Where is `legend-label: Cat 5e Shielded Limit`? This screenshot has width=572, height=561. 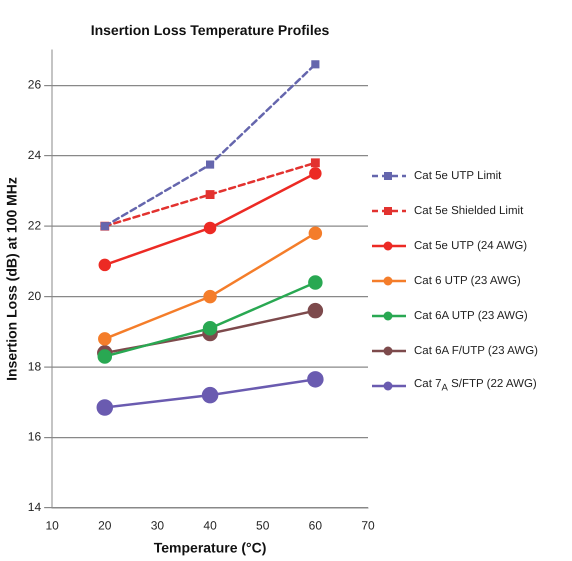
legend-label: Cat 5e Shielded Limit is located at coordinates (469, 210).